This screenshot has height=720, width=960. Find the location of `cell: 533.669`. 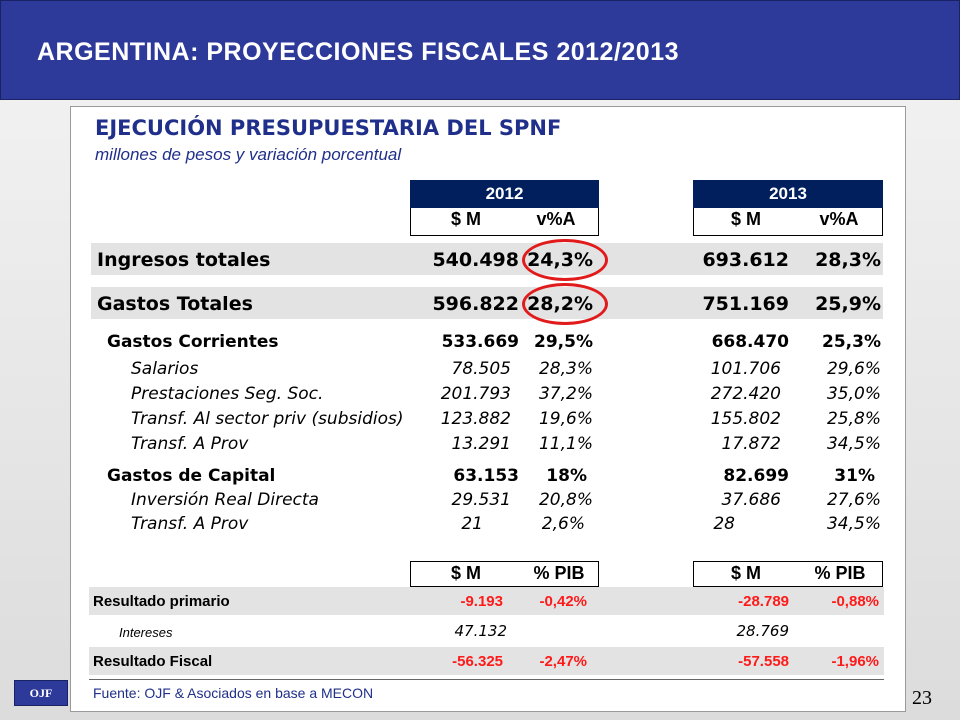

cell: 533.669 is located at coordinates (480, 342).